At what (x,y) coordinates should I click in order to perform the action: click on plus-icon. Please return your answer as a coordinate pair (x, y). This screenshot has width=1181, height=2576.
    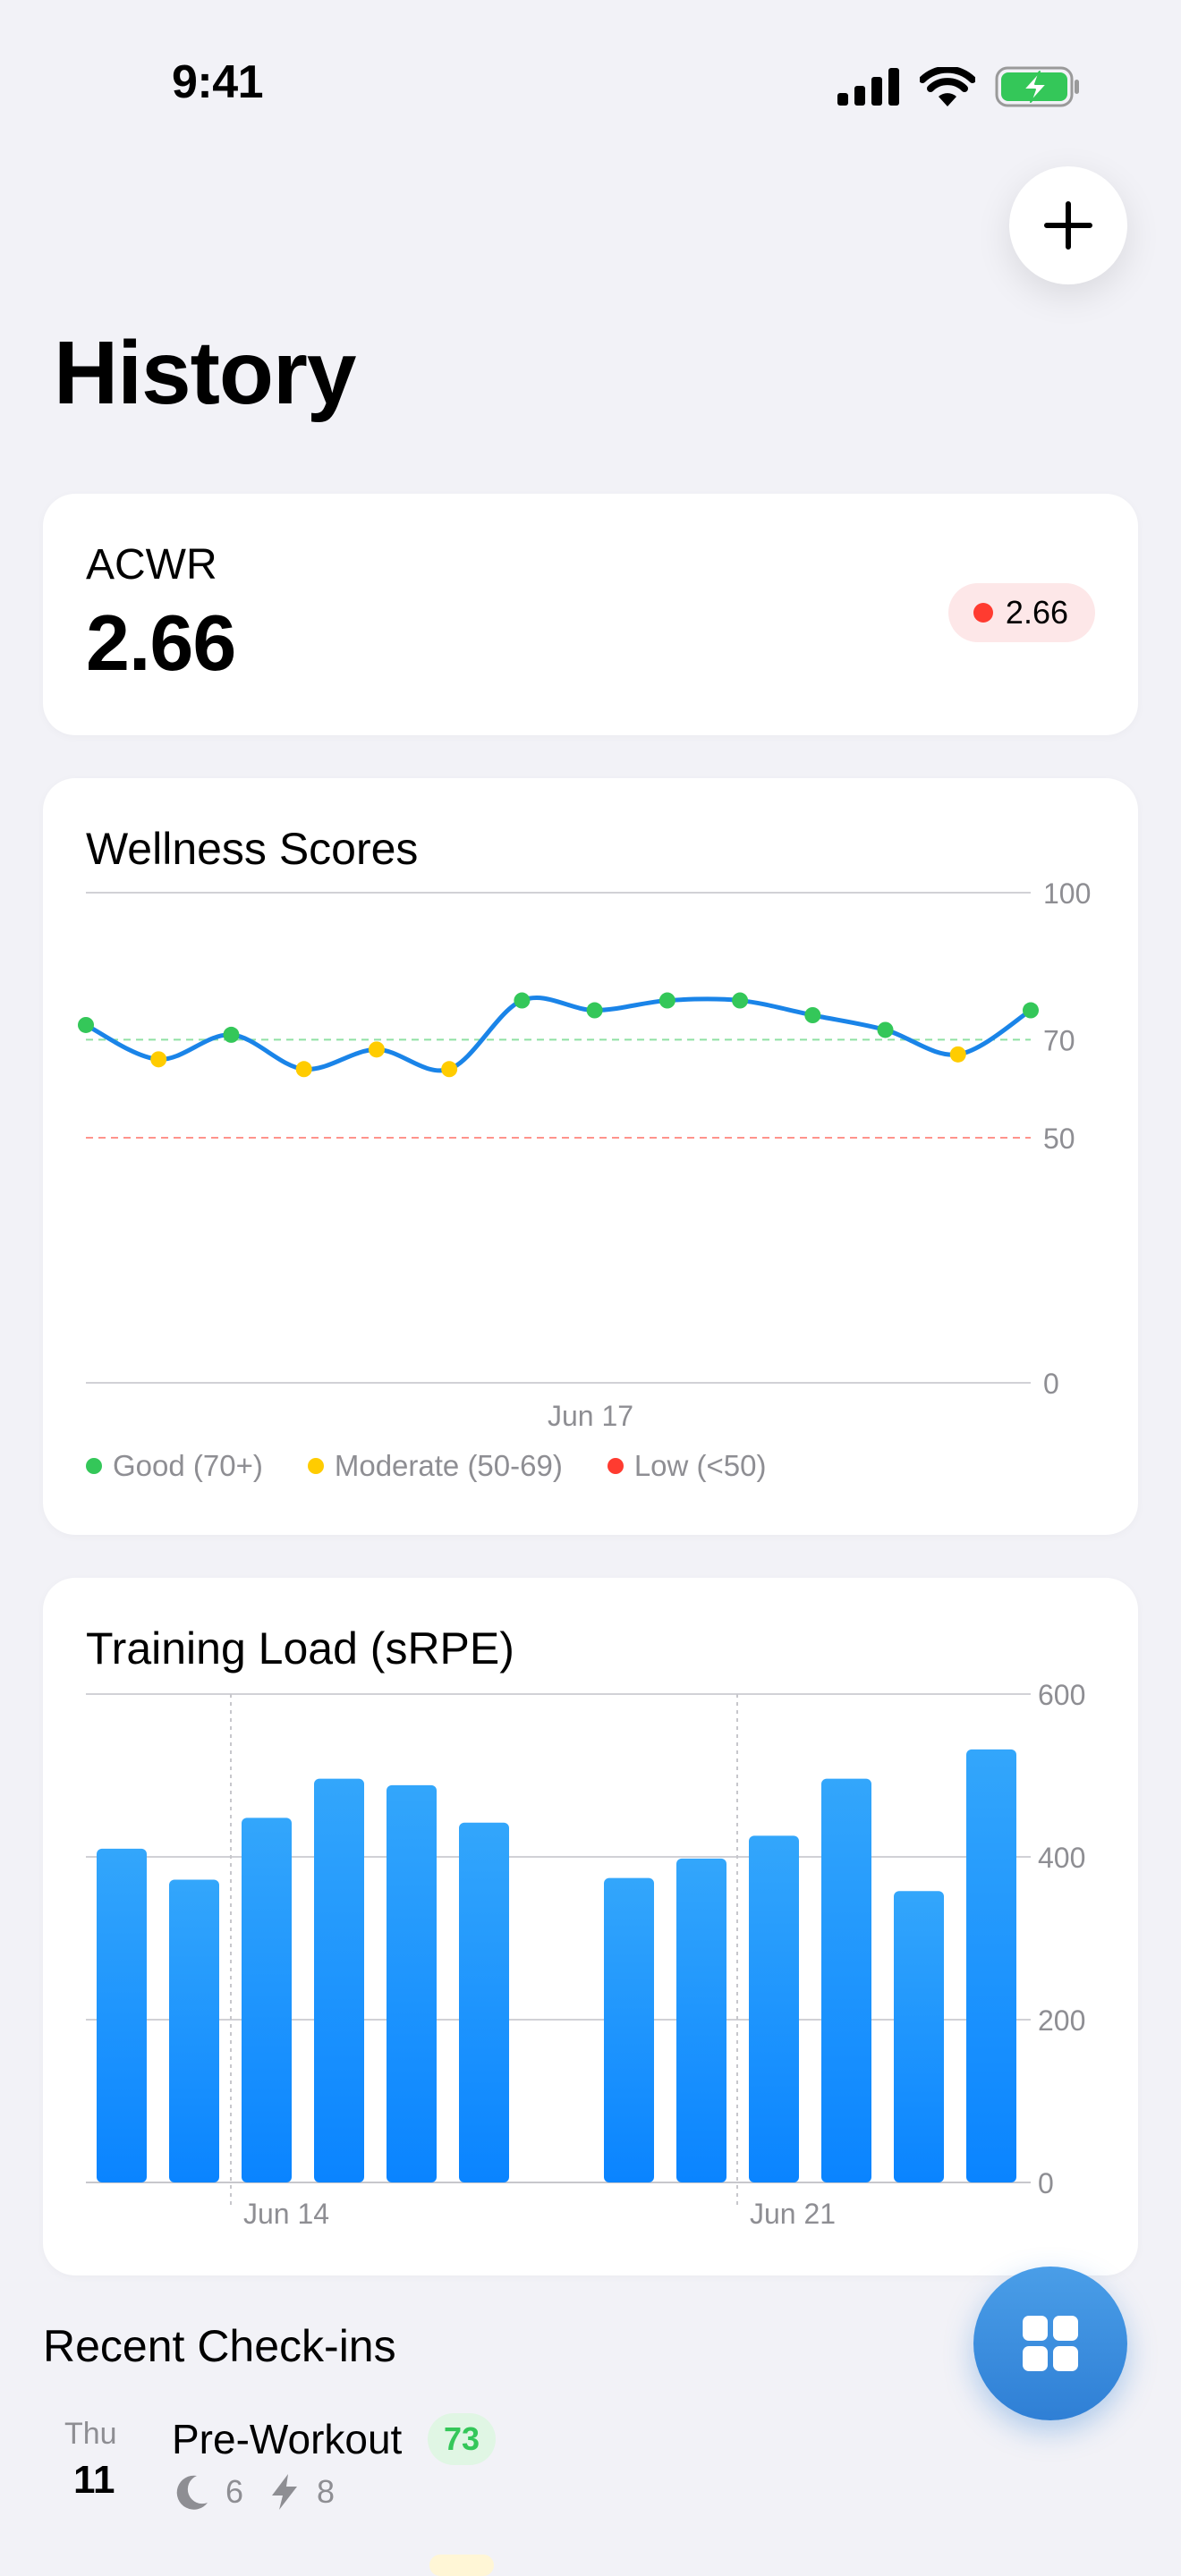
    Looking at the image, I should click on (1068, 225).